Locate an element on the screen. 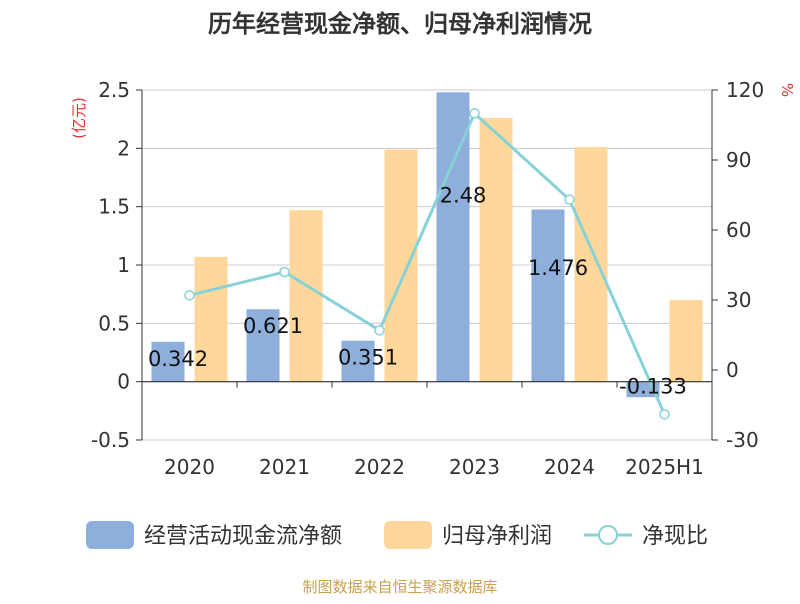  cash-flow-data-label: 0.342 is located at coordinates (178, 359).